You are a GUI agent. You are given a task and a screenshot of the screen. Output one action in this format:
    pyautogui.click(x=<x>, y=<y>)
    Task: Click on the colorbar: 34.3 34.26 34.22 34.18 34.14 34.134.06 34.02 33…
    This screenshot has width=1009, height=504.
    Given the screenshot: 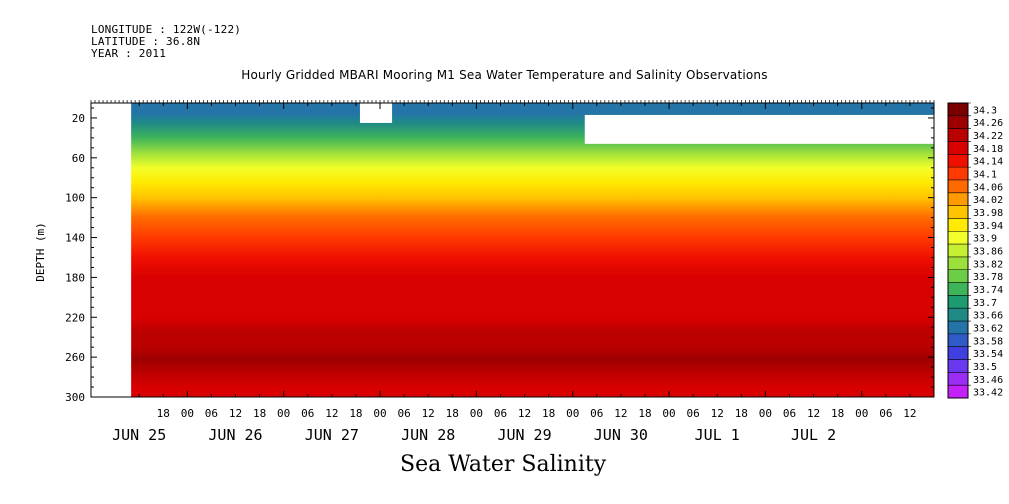 What is the action you would take?
    pyautogui.click(x=975, y=250)
    